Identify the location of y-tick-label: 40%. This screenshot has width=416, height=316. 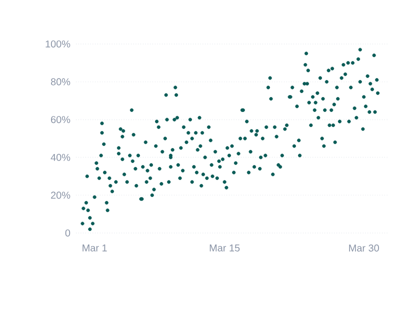
(60, 157).